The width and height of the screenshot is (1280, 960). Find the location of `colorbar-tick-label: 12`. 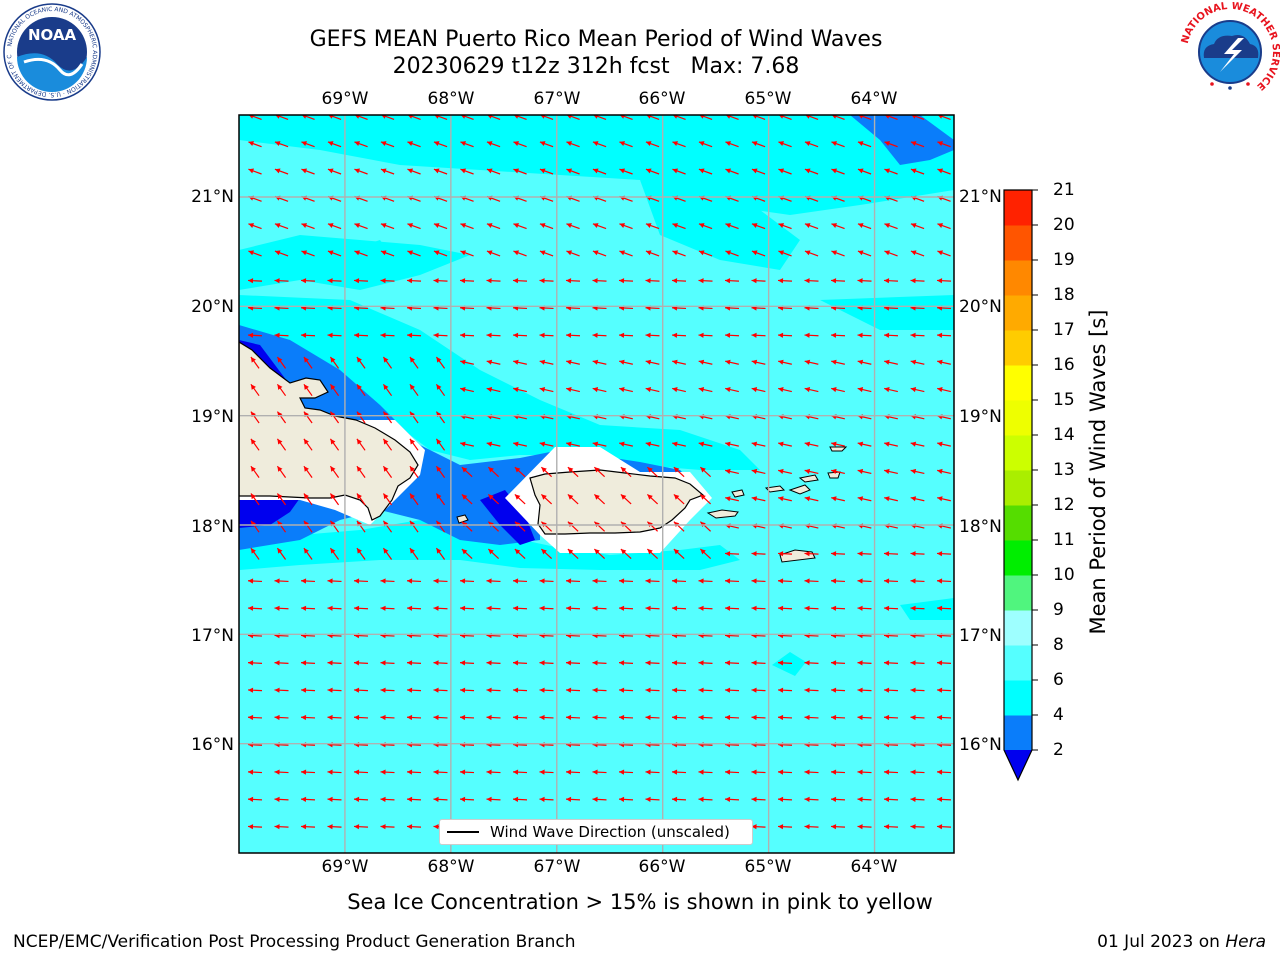

colorbar-tick-label: 12 is located at coordinates (1064, 505).